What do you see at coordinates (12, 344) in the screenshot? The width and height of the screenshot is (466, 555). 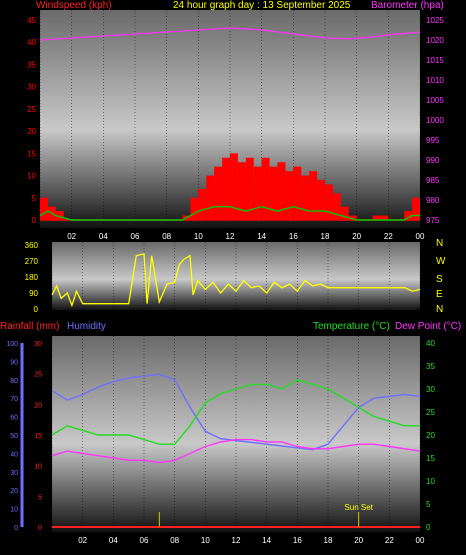 I see `humidity-tick-label: 100` at bounding box center [12, 344].